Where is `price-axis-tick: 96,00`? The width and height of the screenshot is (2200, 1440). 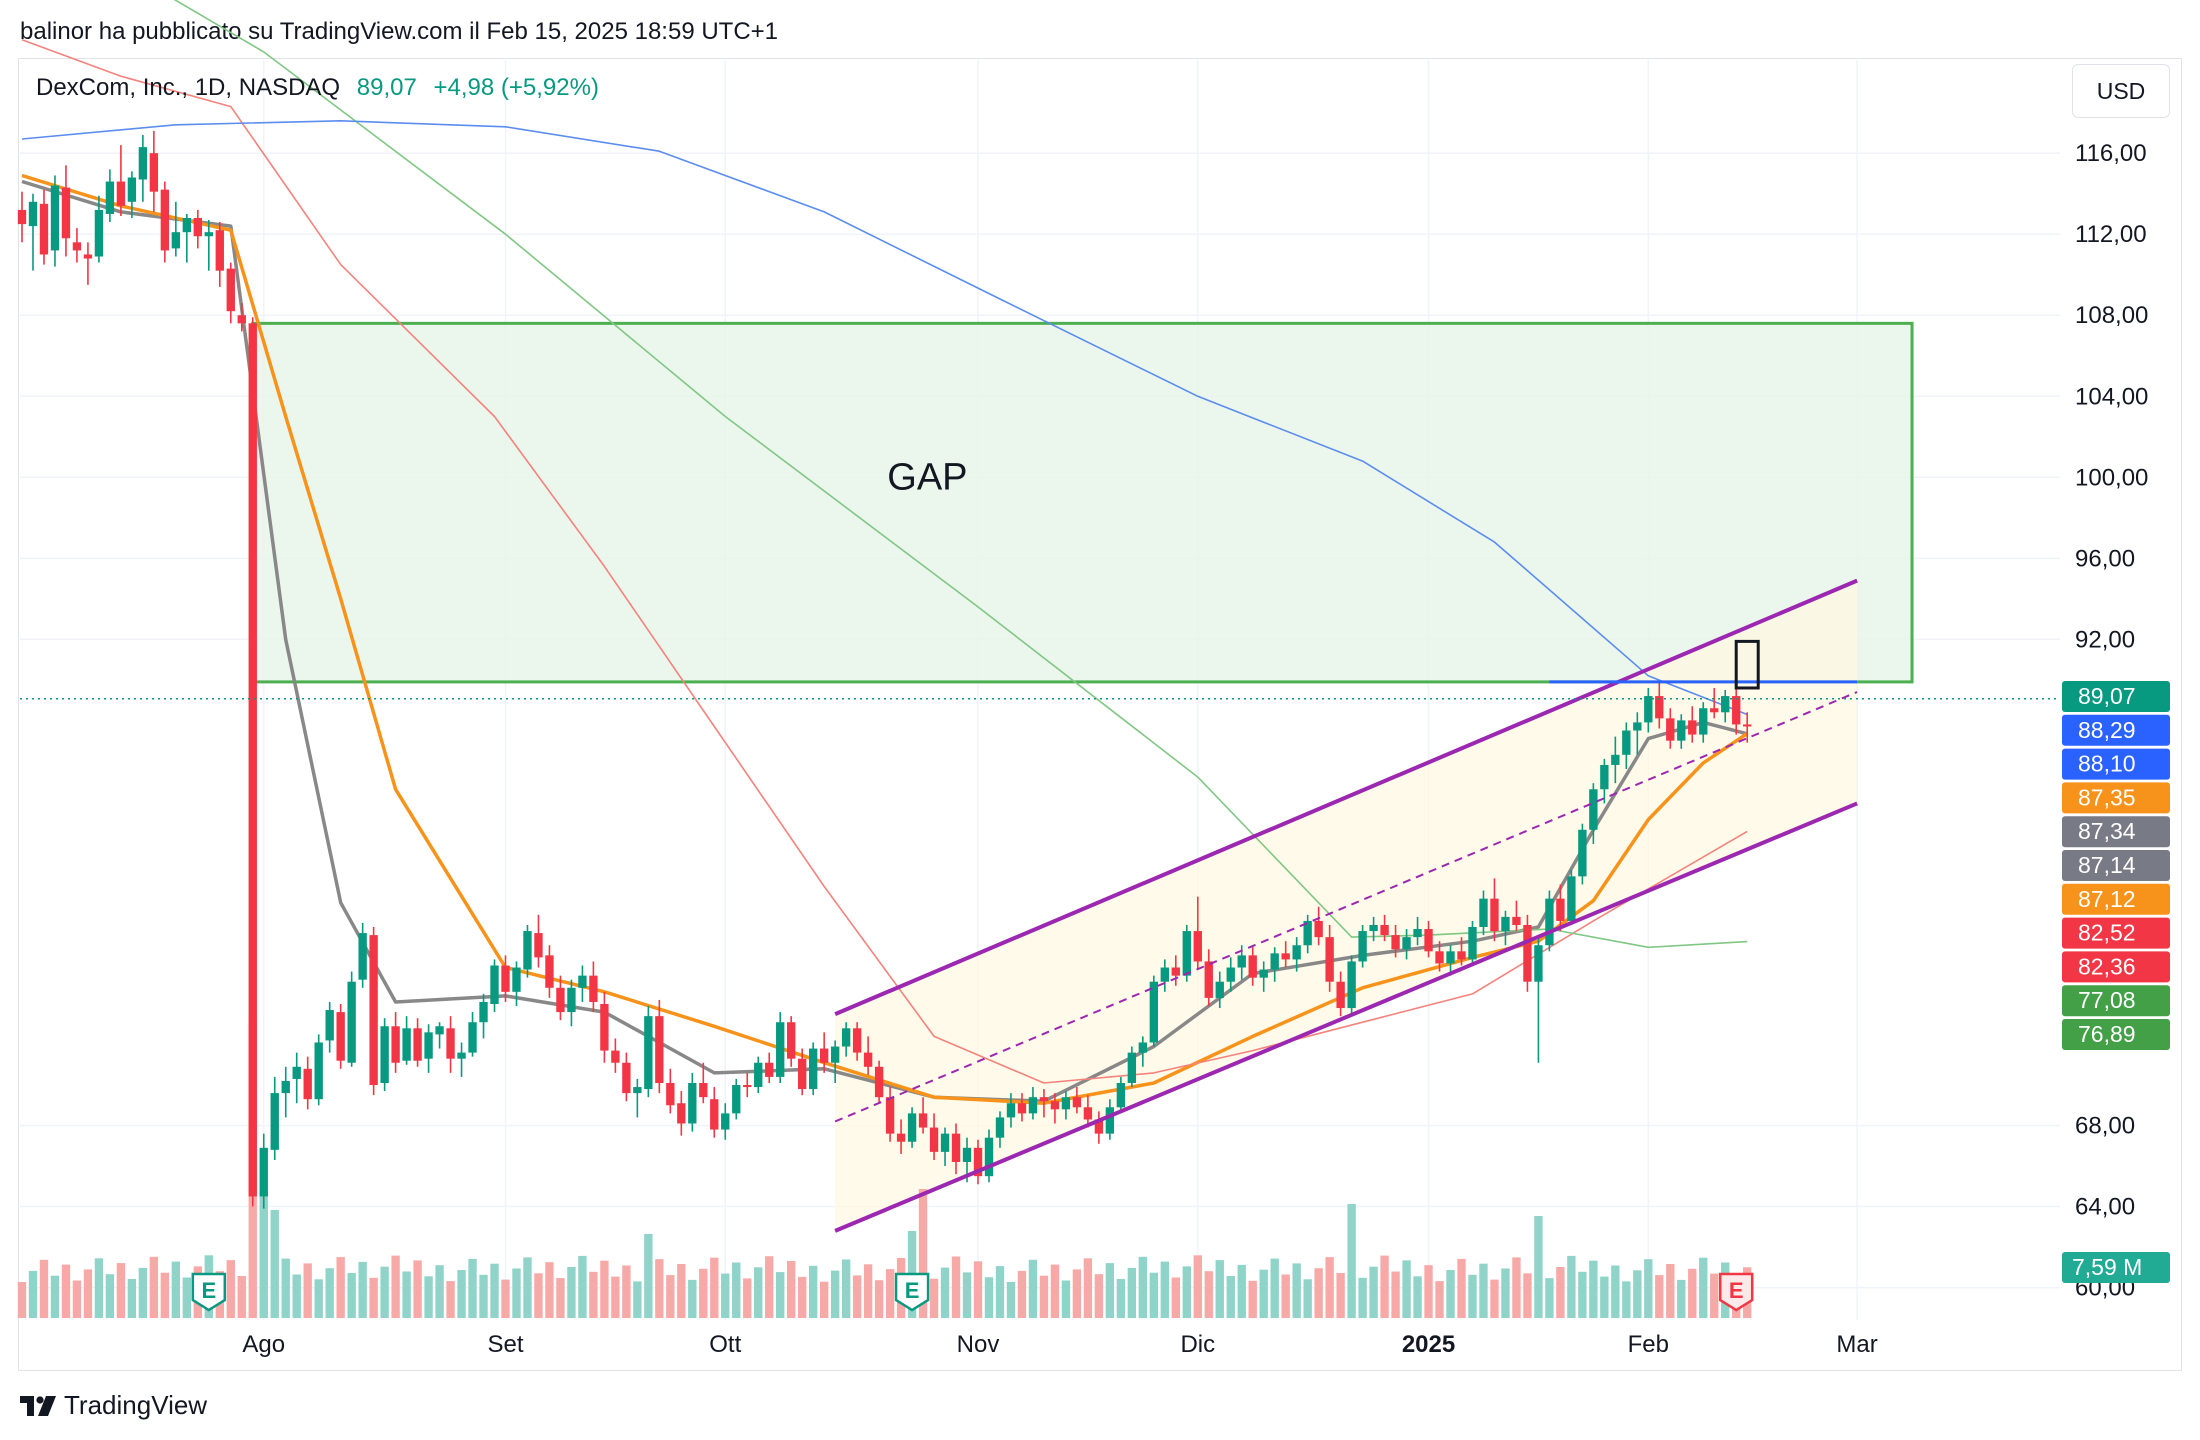 price-axis-tick: 96,00 is located at coordinates (2105, 558).